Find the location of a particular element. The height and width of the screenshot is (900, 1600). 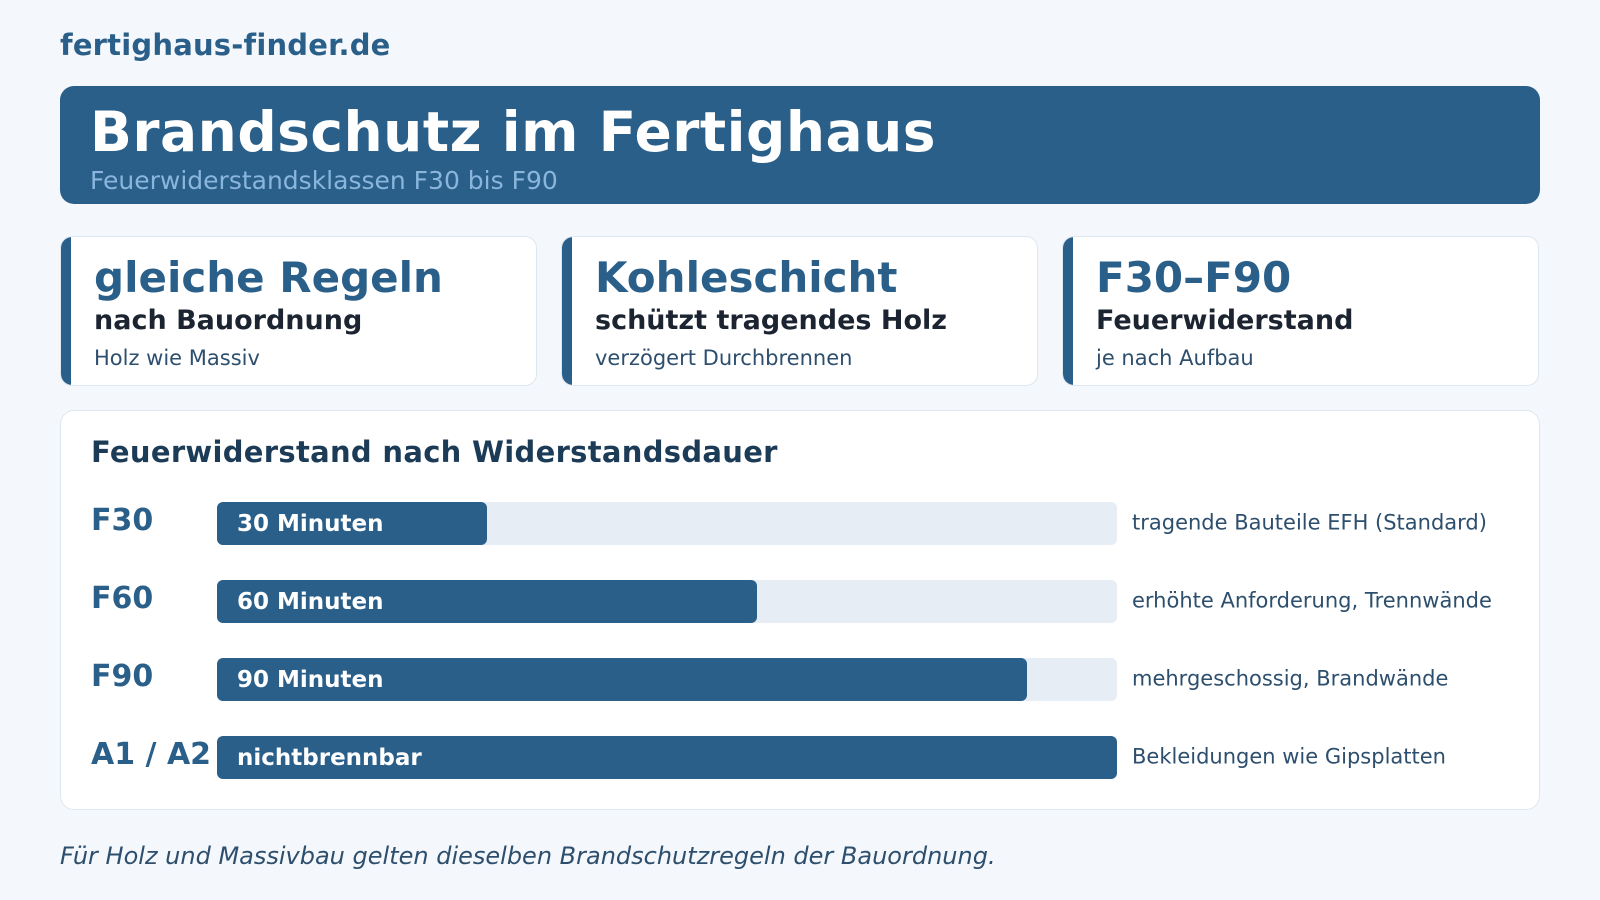

fact-card-feuerwiderstand: F30–F90 Feuerwiderstand je nach Aufbau is located at coordinates (1300, 311).